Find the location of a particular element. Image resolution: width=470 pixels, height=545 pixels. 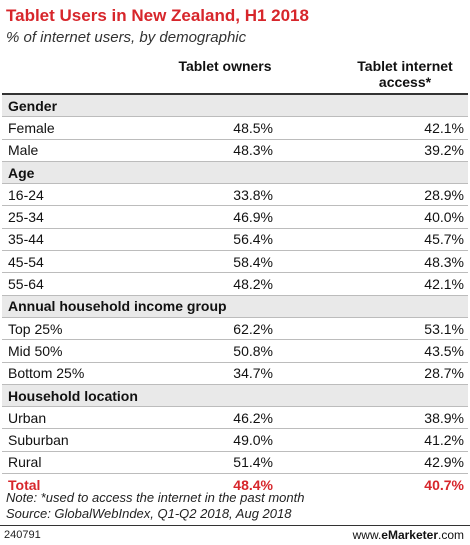

tablet-internet-access-value: 45.7% is located at coordinates (370, 240).